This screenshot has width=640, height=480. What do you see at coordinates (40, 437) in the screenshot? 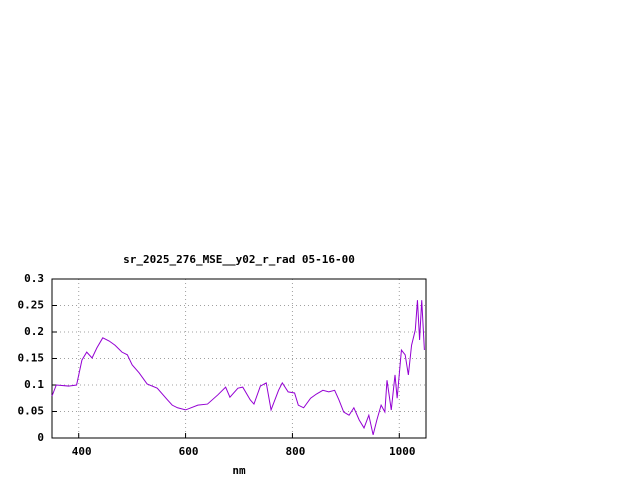
I see `y-tick-label: 0` at bounding box center [40, 437].